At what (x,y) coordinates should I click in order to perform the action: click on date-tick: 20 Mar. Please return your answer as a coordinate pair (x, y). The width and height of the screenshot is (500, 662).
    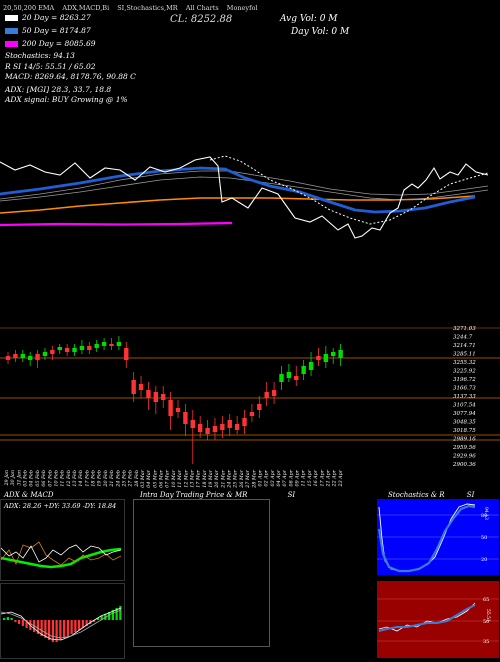
    Looking at the image, I should click on (217, 478).